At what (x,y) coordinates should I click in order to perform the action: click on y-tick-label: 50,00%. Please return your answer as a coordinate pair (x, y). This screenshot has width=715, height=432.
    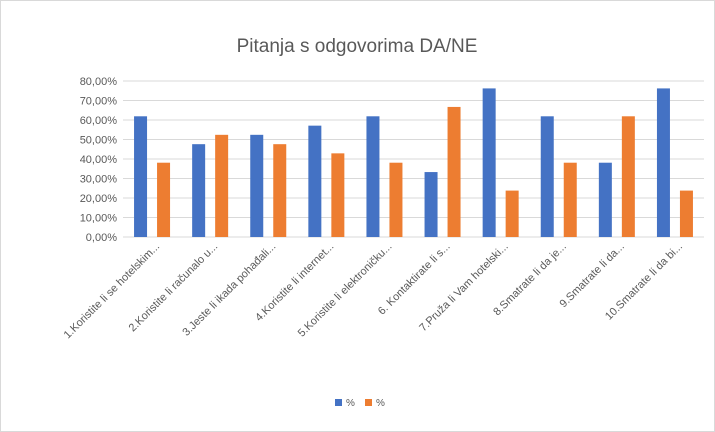
    Looking at the image, I should click on (99, 141).